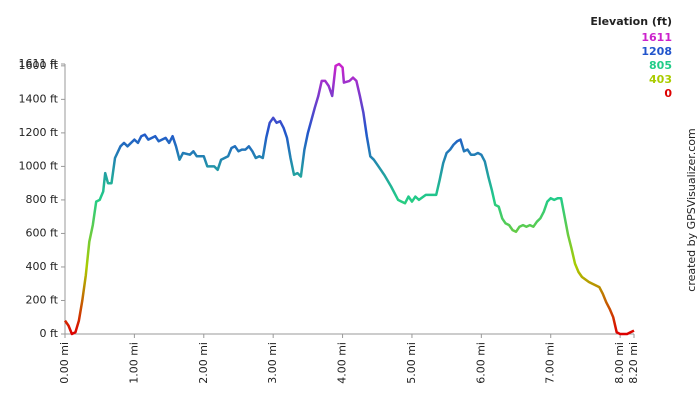 The width and height of the screenshot is (700, 400). What do you see at coordinates (619, 363) in the screenshot?
I see `x-tick-label: 8.00 mi` at bounding box center [619, 363].